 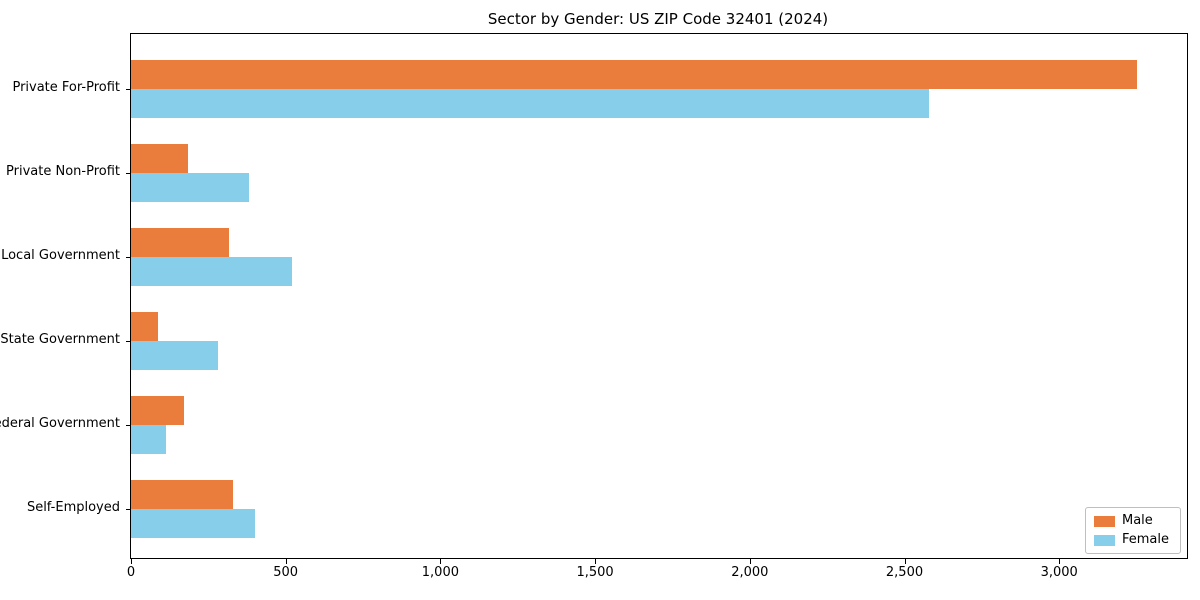 I want to click on legend-item-female: Female, so click(x=1131, y=539).